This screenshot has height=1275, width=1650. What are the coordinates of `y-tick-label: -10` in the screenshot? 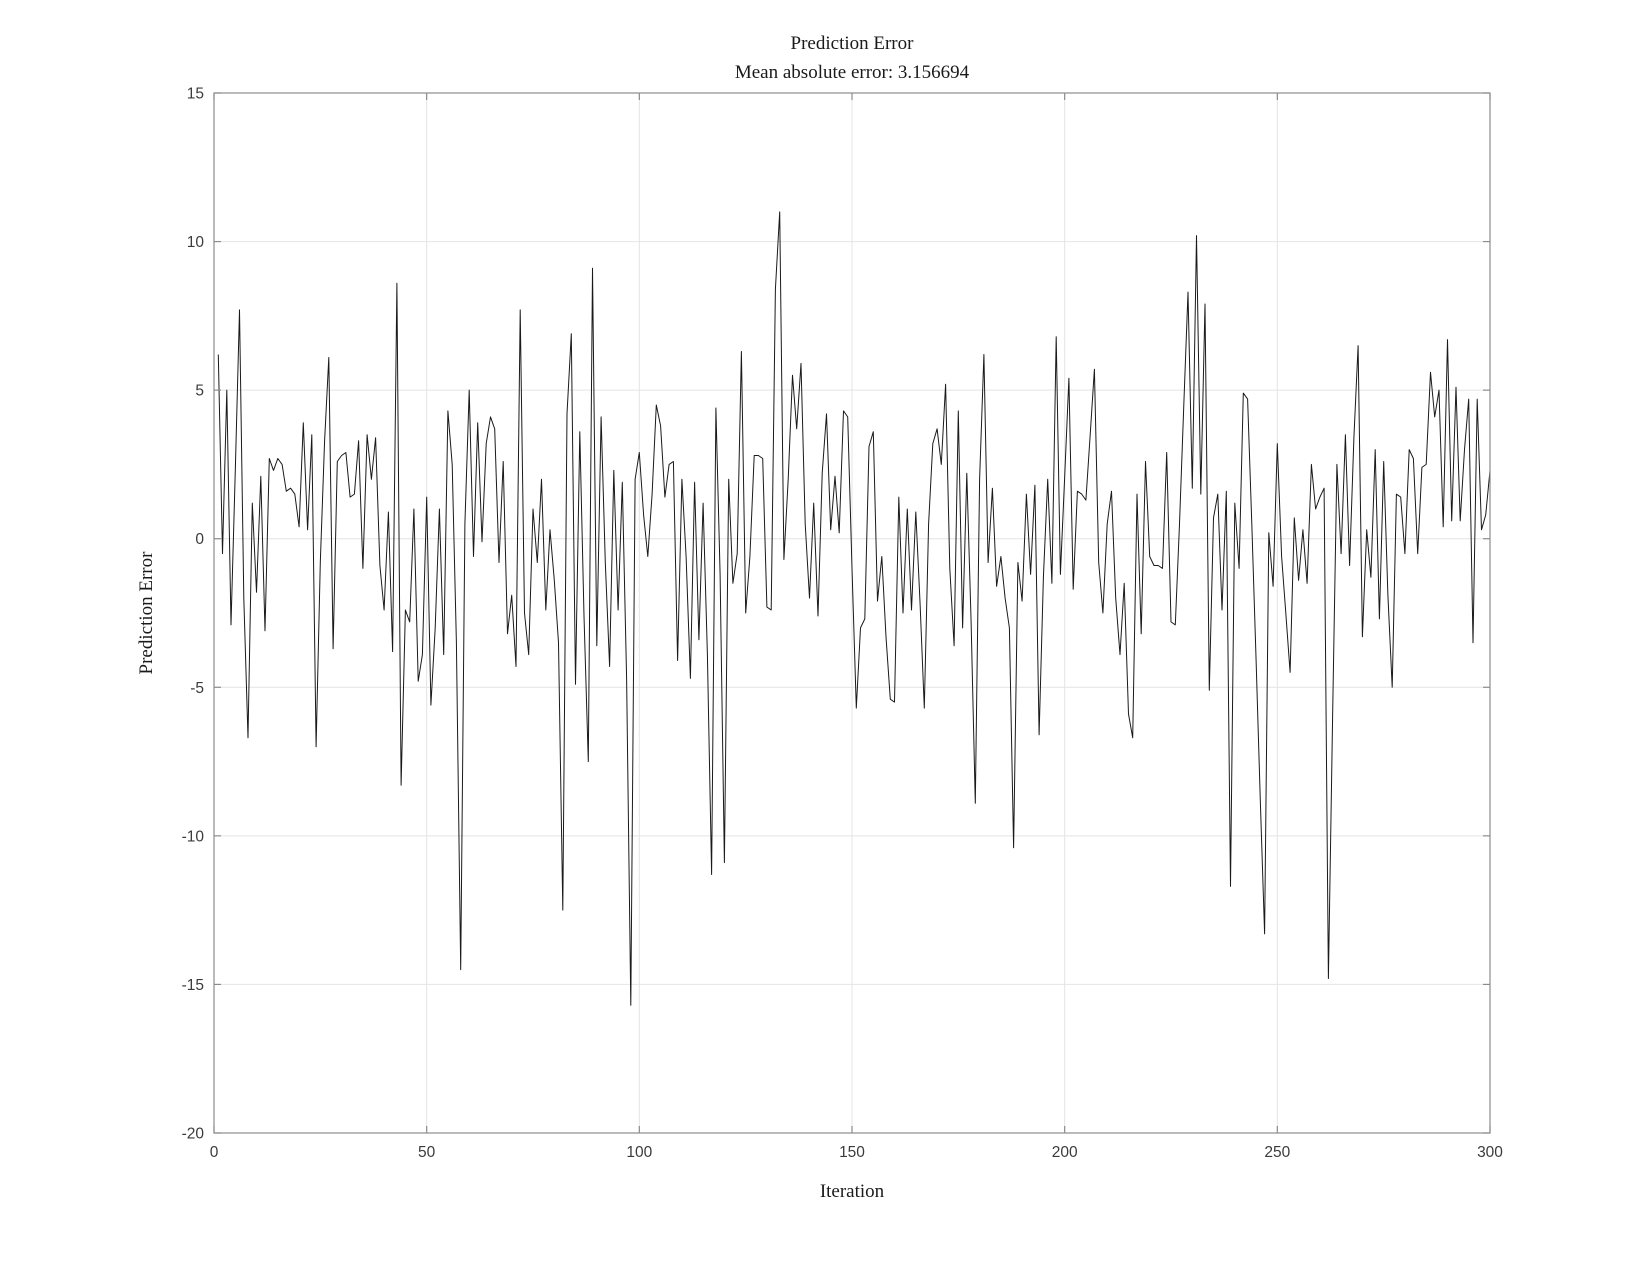 It's located at (193, 836).